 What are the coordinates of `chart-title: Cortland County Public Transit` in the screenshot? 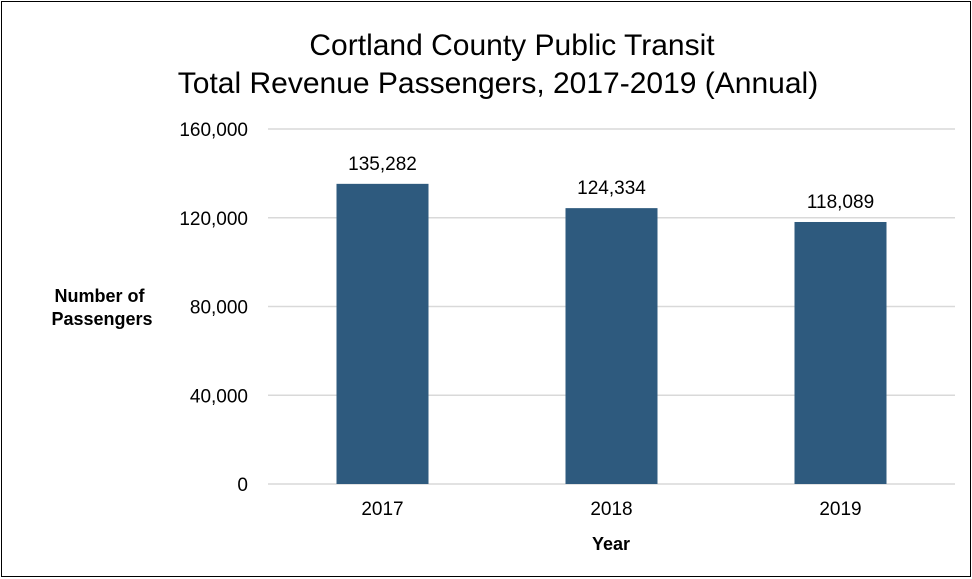 It's located at (512, 45).